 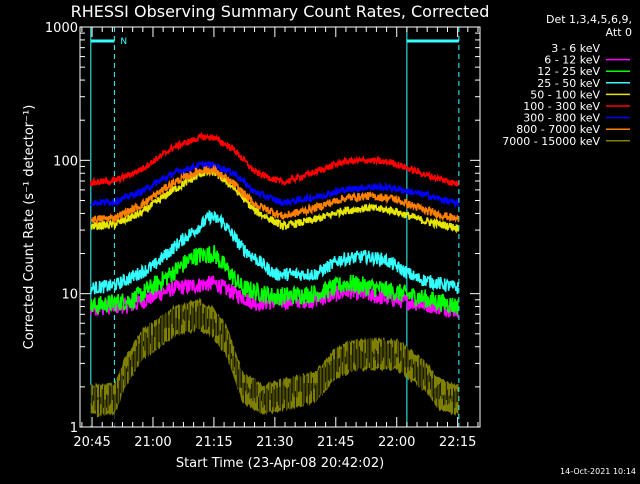 I want to click on y-axis-label-text: Corrected Count Rate, so click(x=29, y=279).